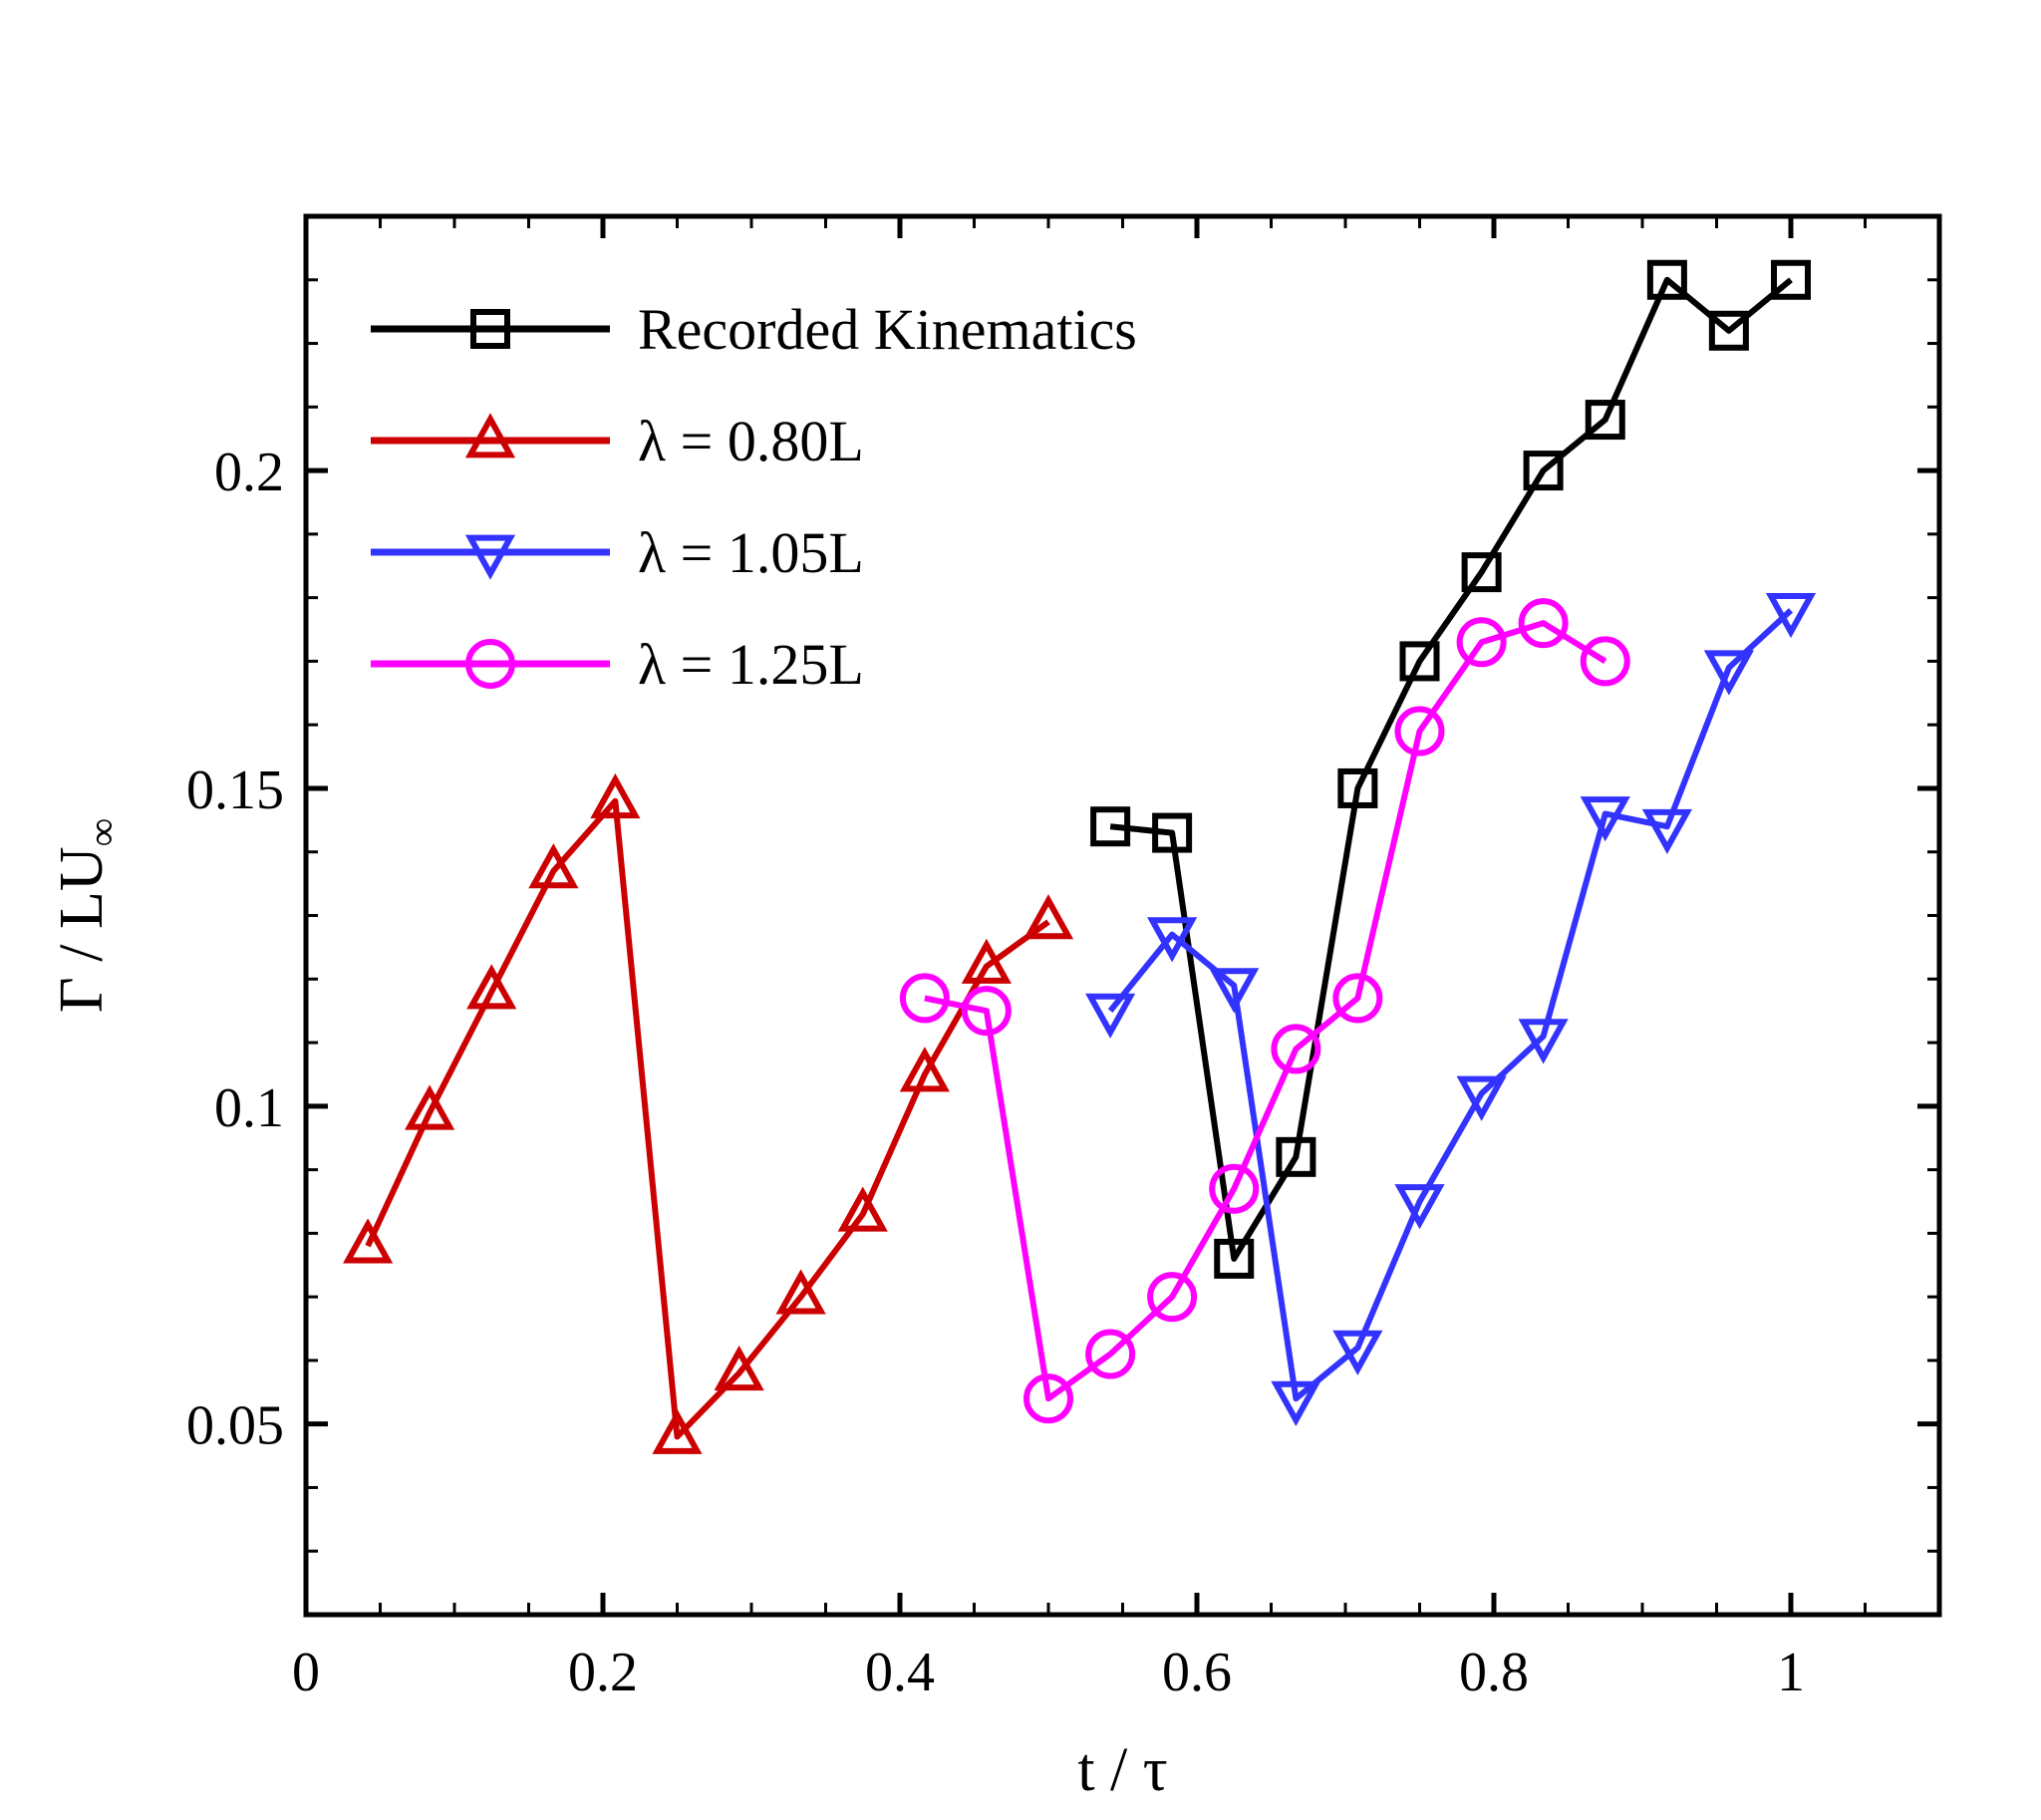 The height and width of the screenshot is (1820, 2041). Describe the element at coordinates (1122, 1770) in the screenshot. I see `x-axis-title: t / τ` at that location.